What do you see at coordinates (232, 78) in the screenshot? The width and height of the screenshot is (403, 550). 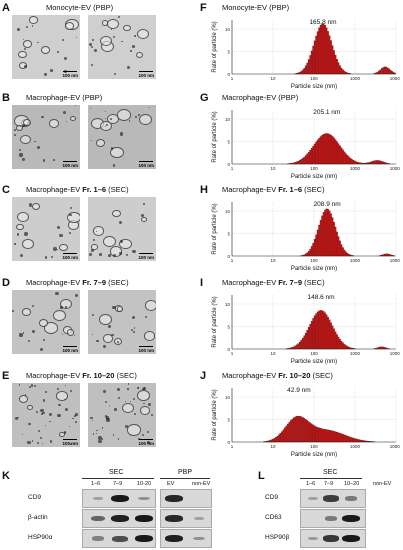 I see `x-tick-label: 1` at bounding box center [232, 78].